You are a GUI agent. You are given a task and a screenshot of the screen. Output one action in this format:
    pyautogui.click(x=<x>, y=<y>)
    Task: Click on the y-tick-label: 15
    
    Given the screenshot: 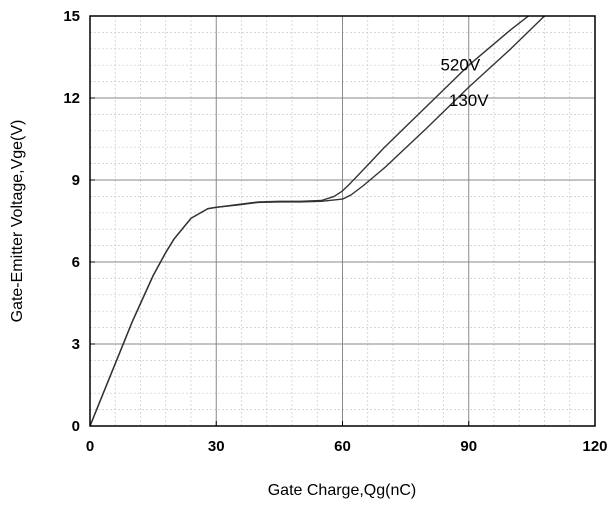 What is the action you would take?
    pyautogui.click(x=71, y=16)
    